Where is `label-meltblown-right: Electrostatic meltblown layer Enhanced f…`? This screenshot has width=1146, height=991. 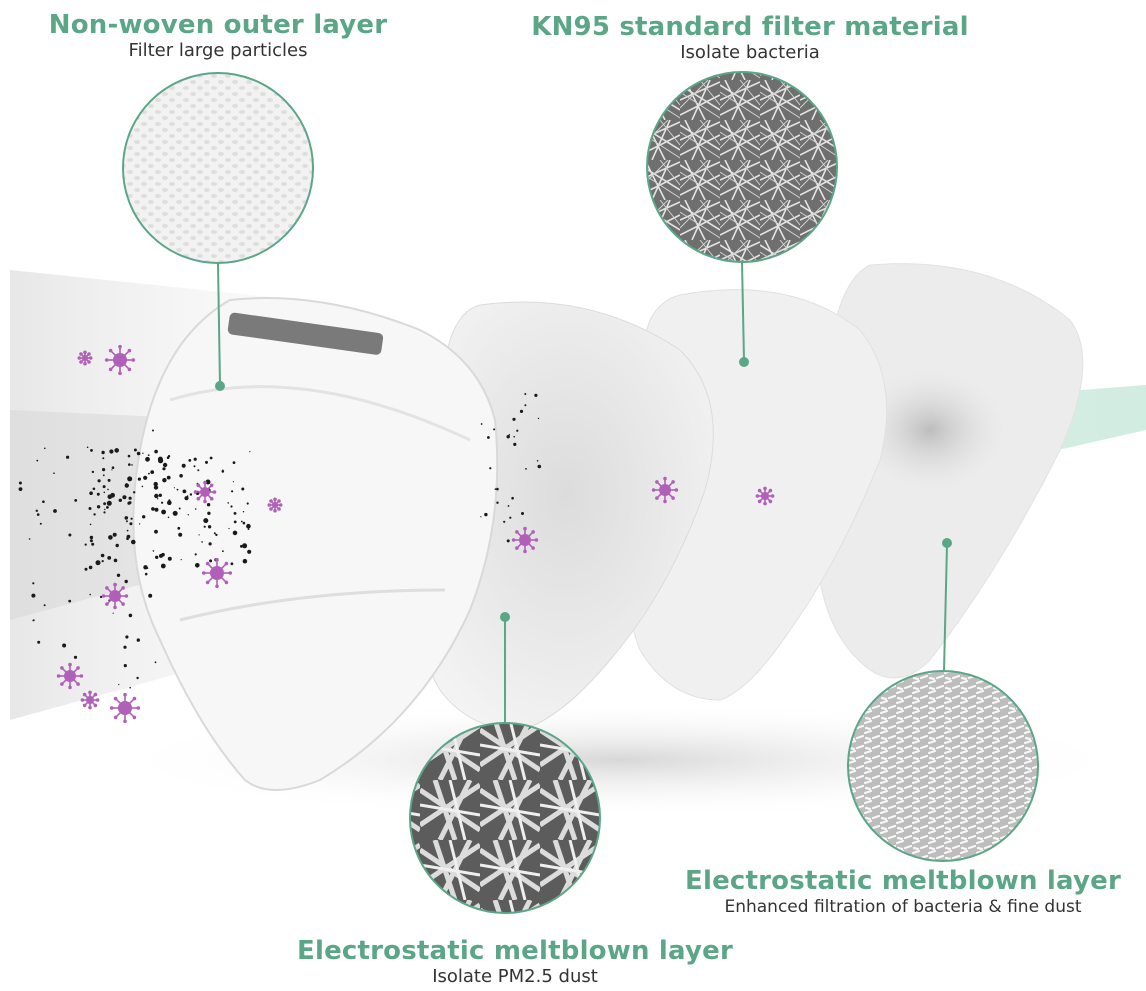
label-meltblown-right: Electrostatic meltblown layer Enhanced f… is located at coordinates (903, 892).